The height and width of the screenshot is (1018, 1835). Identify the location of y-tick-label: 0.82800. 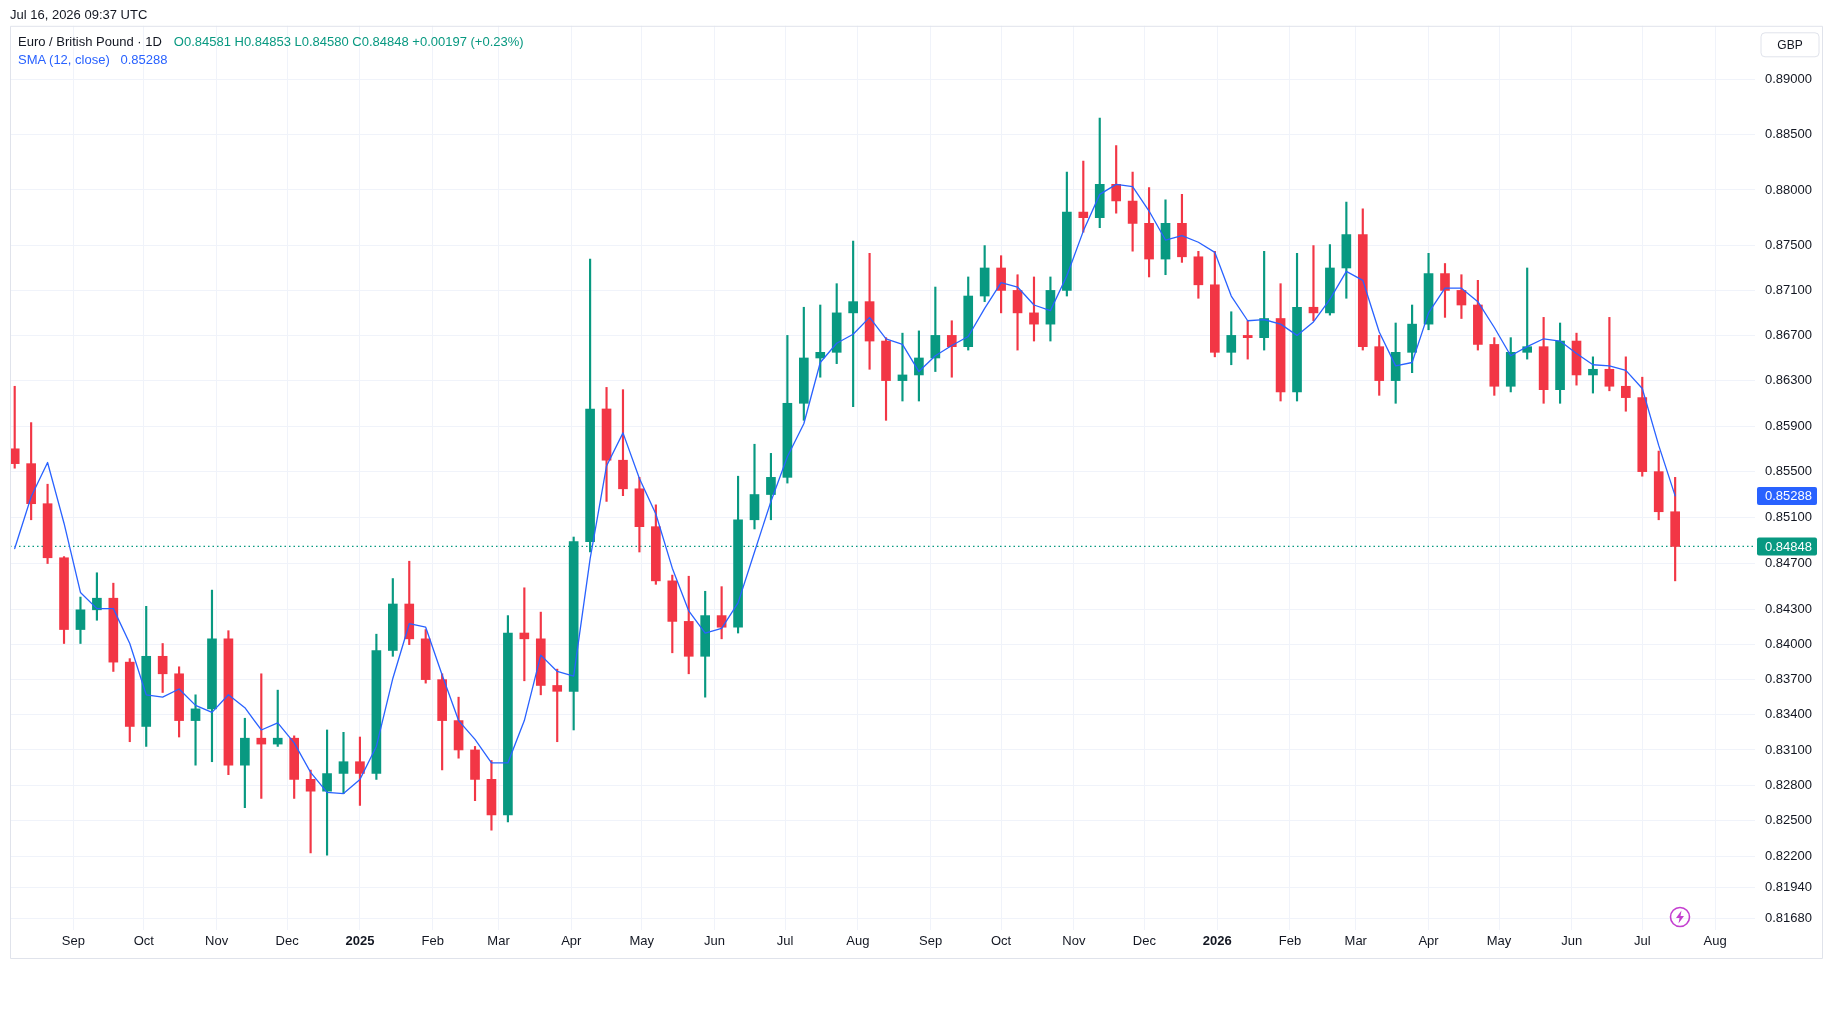
(1788, 784).